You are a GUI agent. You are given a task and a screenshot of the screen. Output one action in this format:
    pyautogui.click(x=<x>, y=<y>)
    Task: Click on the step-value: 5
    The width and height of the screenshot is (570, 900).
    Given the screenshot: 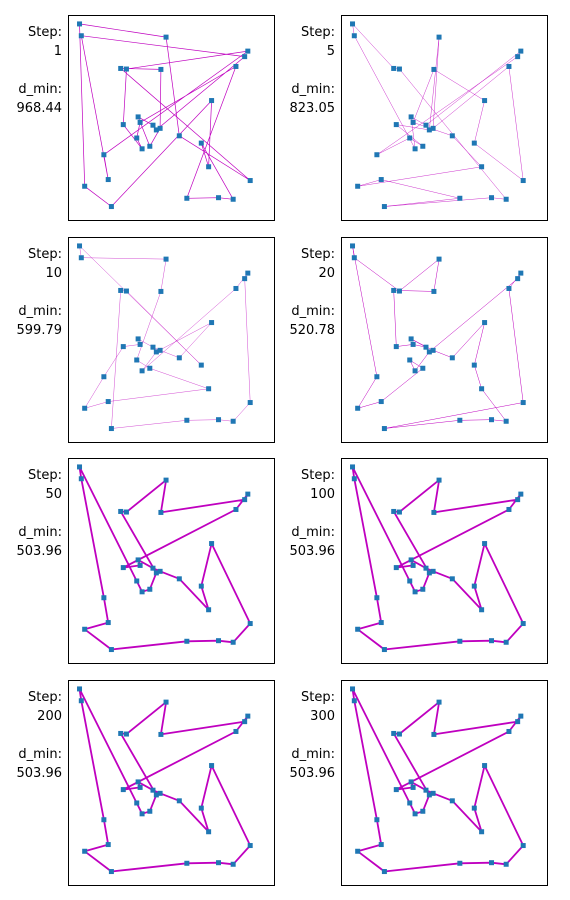 What is the action you would take?
    pyautogui.click(x=330, y=51)
    